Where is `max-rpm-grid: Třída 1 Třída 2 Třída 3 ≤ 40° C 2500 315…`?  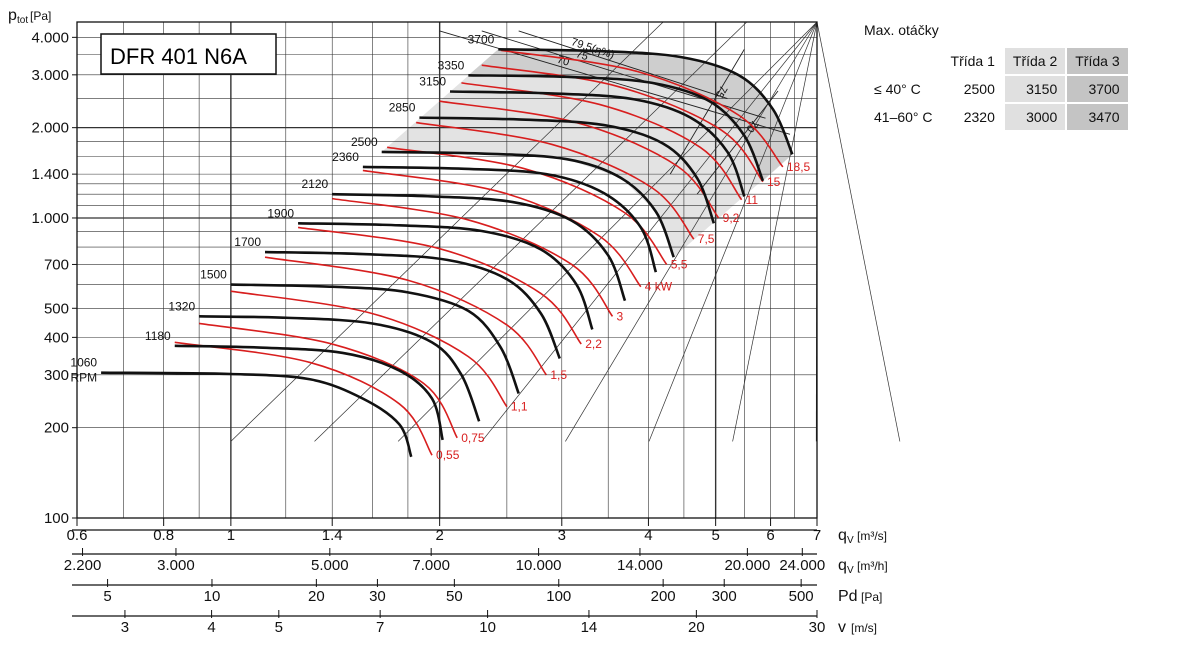
max-rpm-grid: Třída 1 Třída 2 Třída 3 ≤ 40° C 2500 315… is located at coordinates (994, 89).